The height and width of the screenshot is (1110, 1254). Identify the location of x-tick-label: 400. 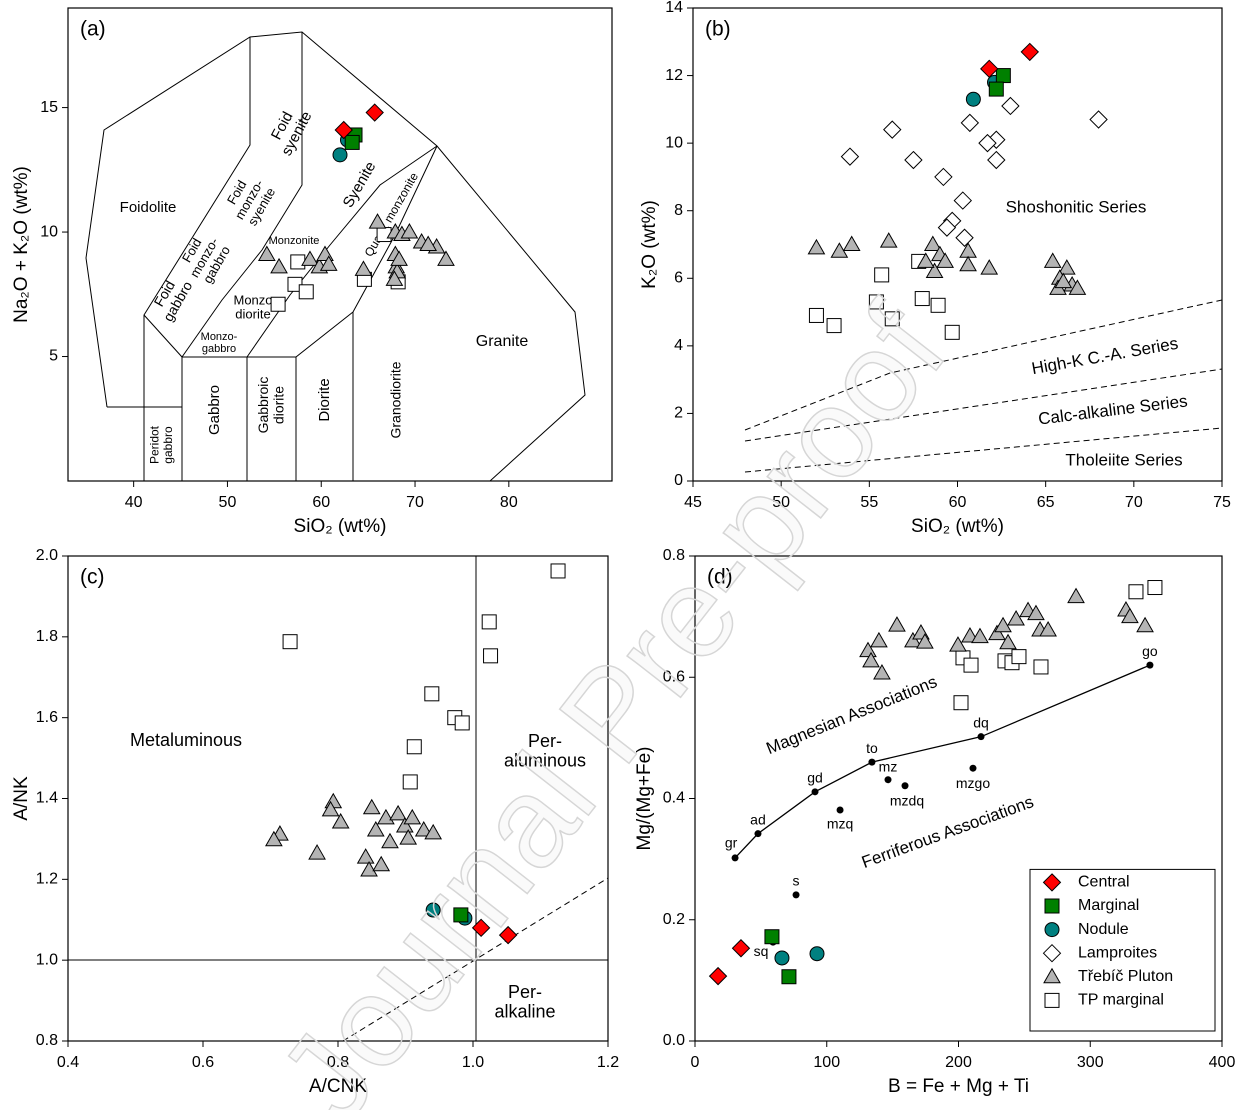
(1222, 1062).